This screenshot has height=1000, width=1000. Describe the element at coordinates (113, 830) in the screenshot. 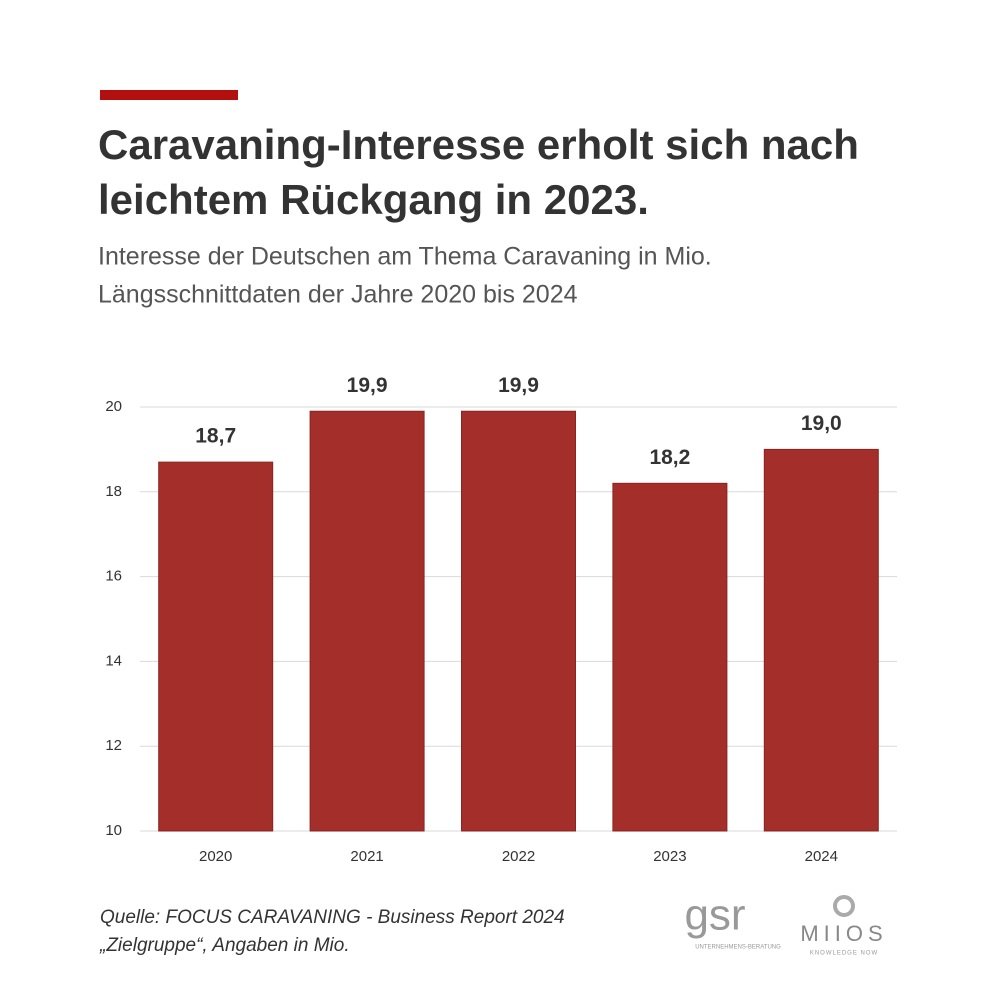

I see `y-tick-label: 10` at that location.